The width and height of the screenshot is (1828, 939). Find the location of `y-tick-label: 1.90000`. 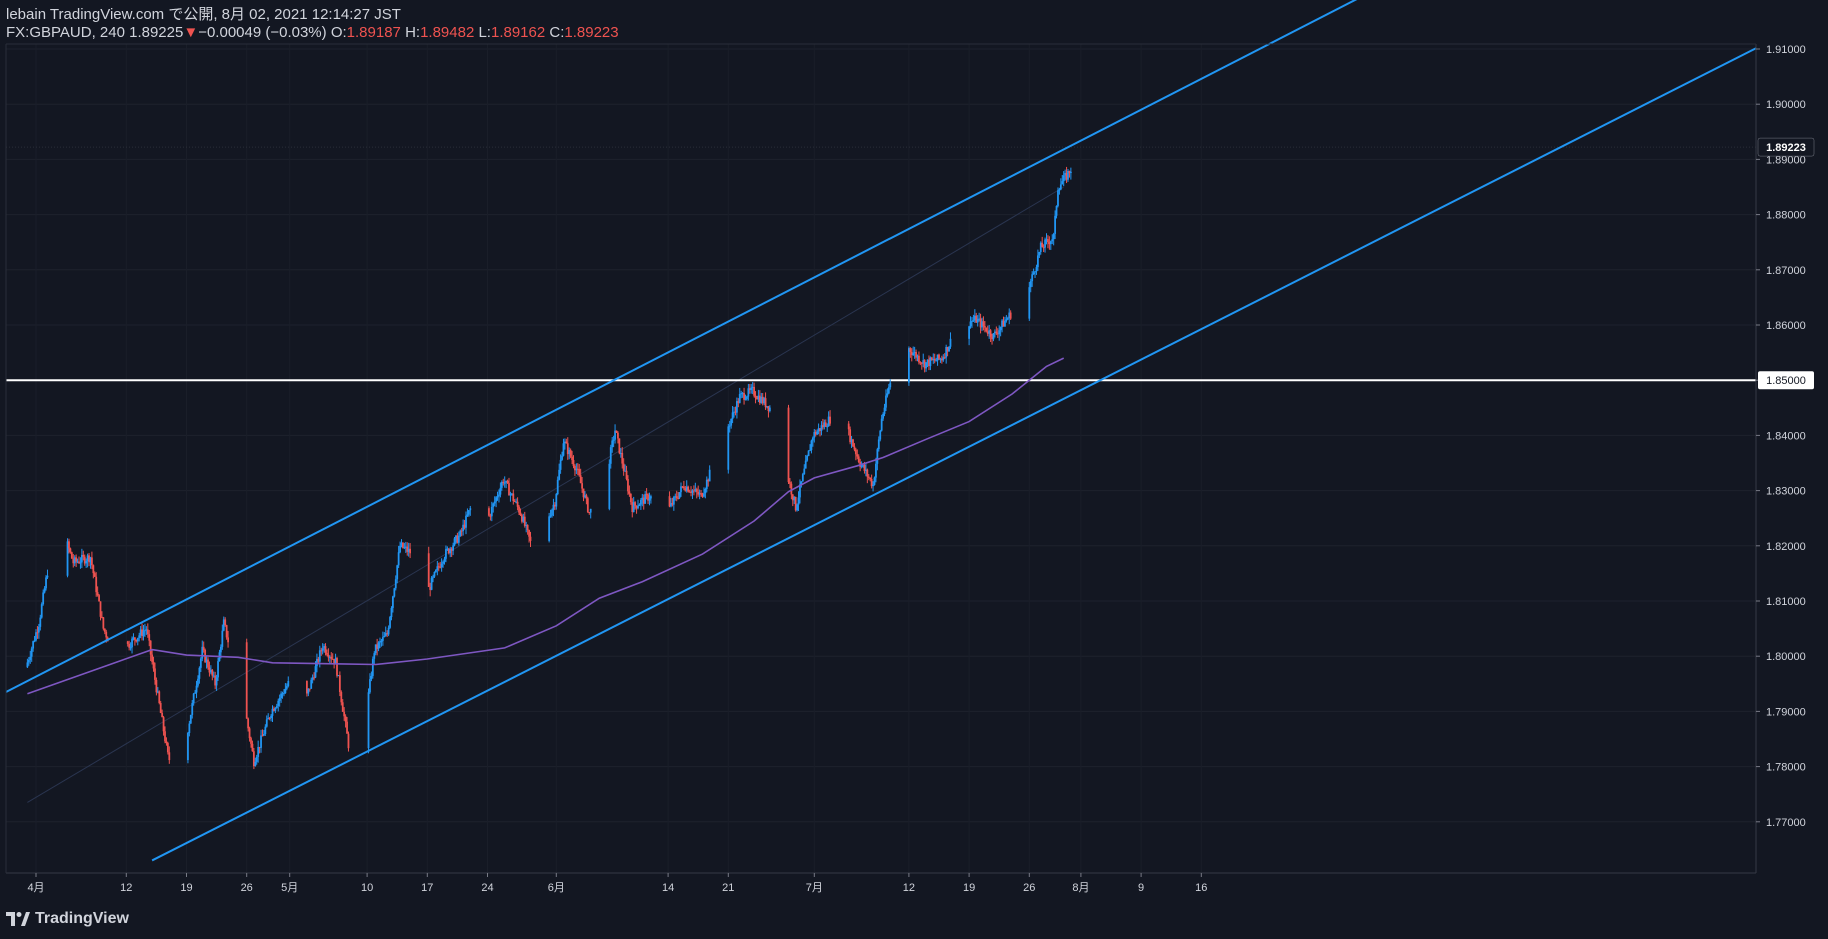

y-tick-label: 1.90000 is located at coordinates (1786, 105).